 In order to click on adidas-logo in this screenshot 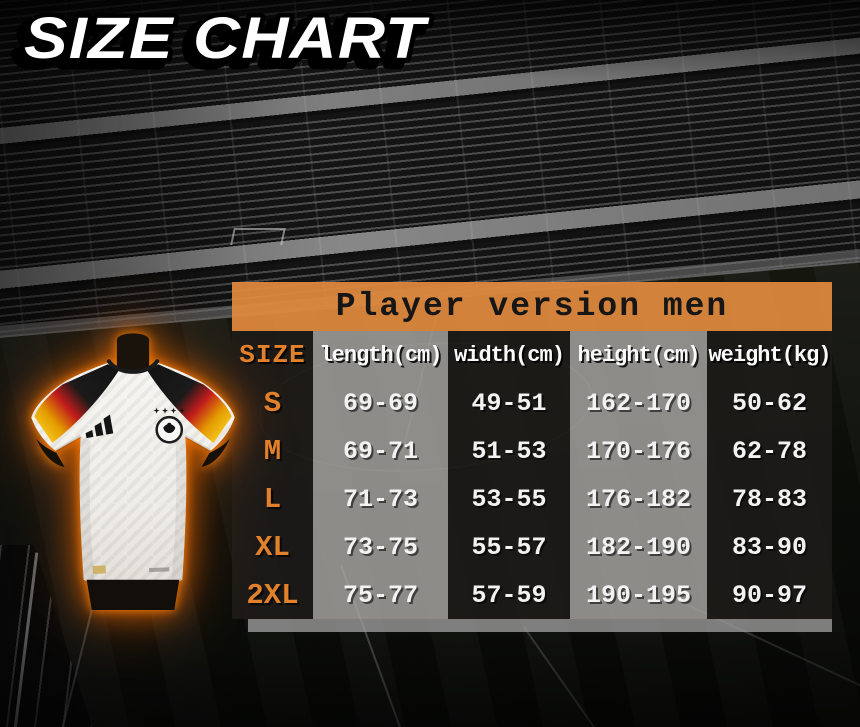, I will do `click(99, 426)`.